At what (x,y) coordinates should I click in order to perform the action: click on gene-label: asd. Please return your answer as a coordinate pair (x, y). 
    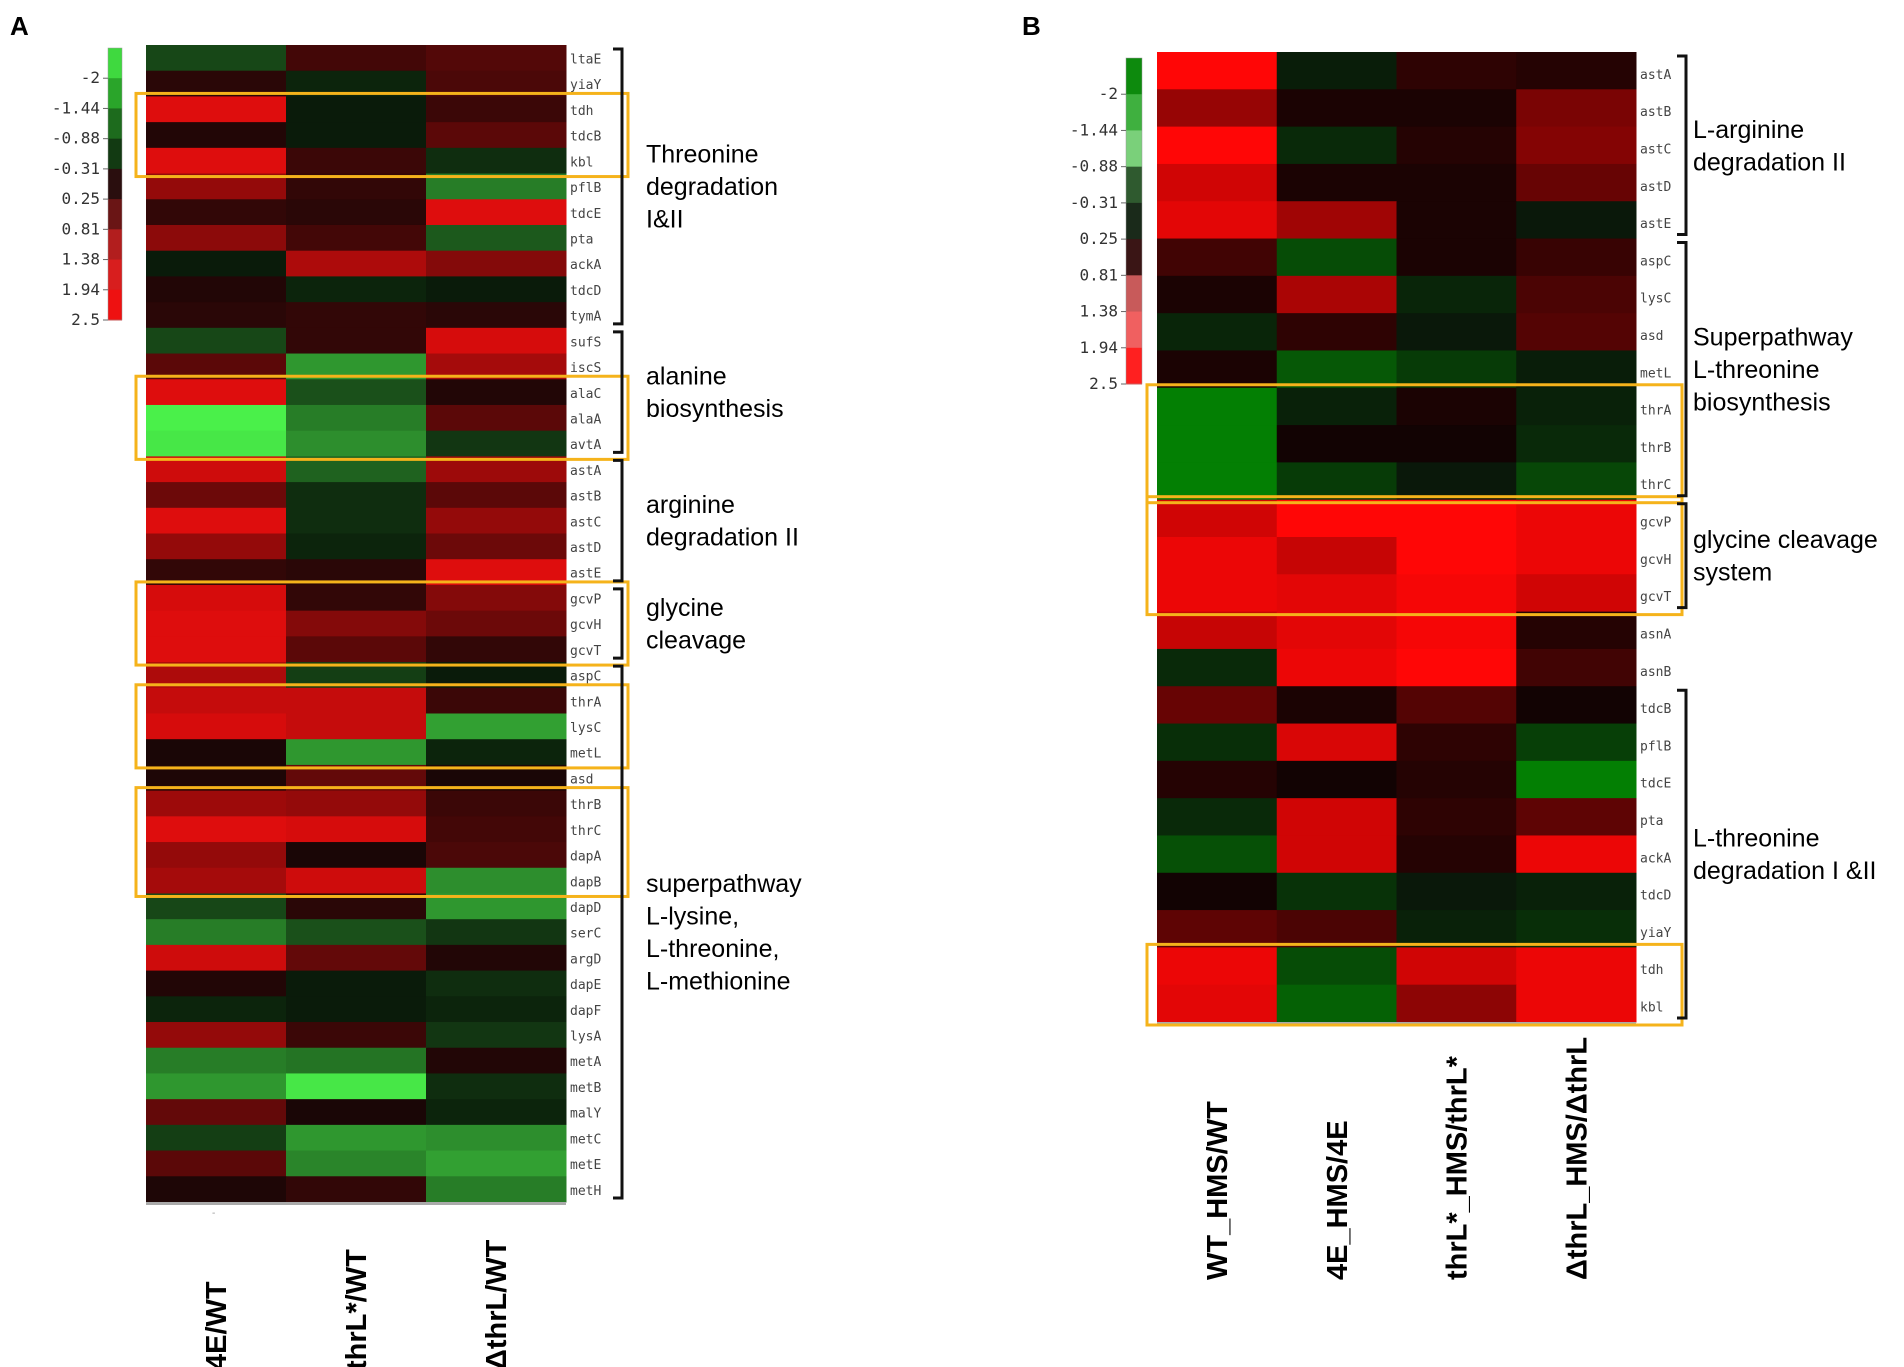
    Looking at the image, I should click on (1651, 336).